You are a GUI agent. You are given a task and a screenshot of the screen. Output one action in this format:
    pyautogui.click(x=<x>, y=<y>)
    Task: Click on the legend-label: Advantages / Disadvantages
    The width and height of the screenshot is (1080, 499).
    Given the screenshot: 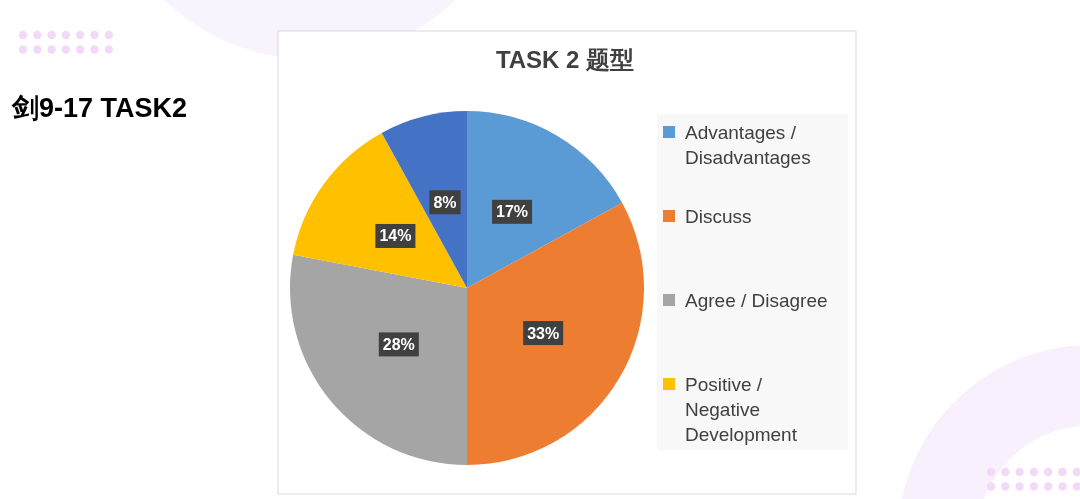 What is the action you would take?
    pyautogui.click(x=748, y=144)
    